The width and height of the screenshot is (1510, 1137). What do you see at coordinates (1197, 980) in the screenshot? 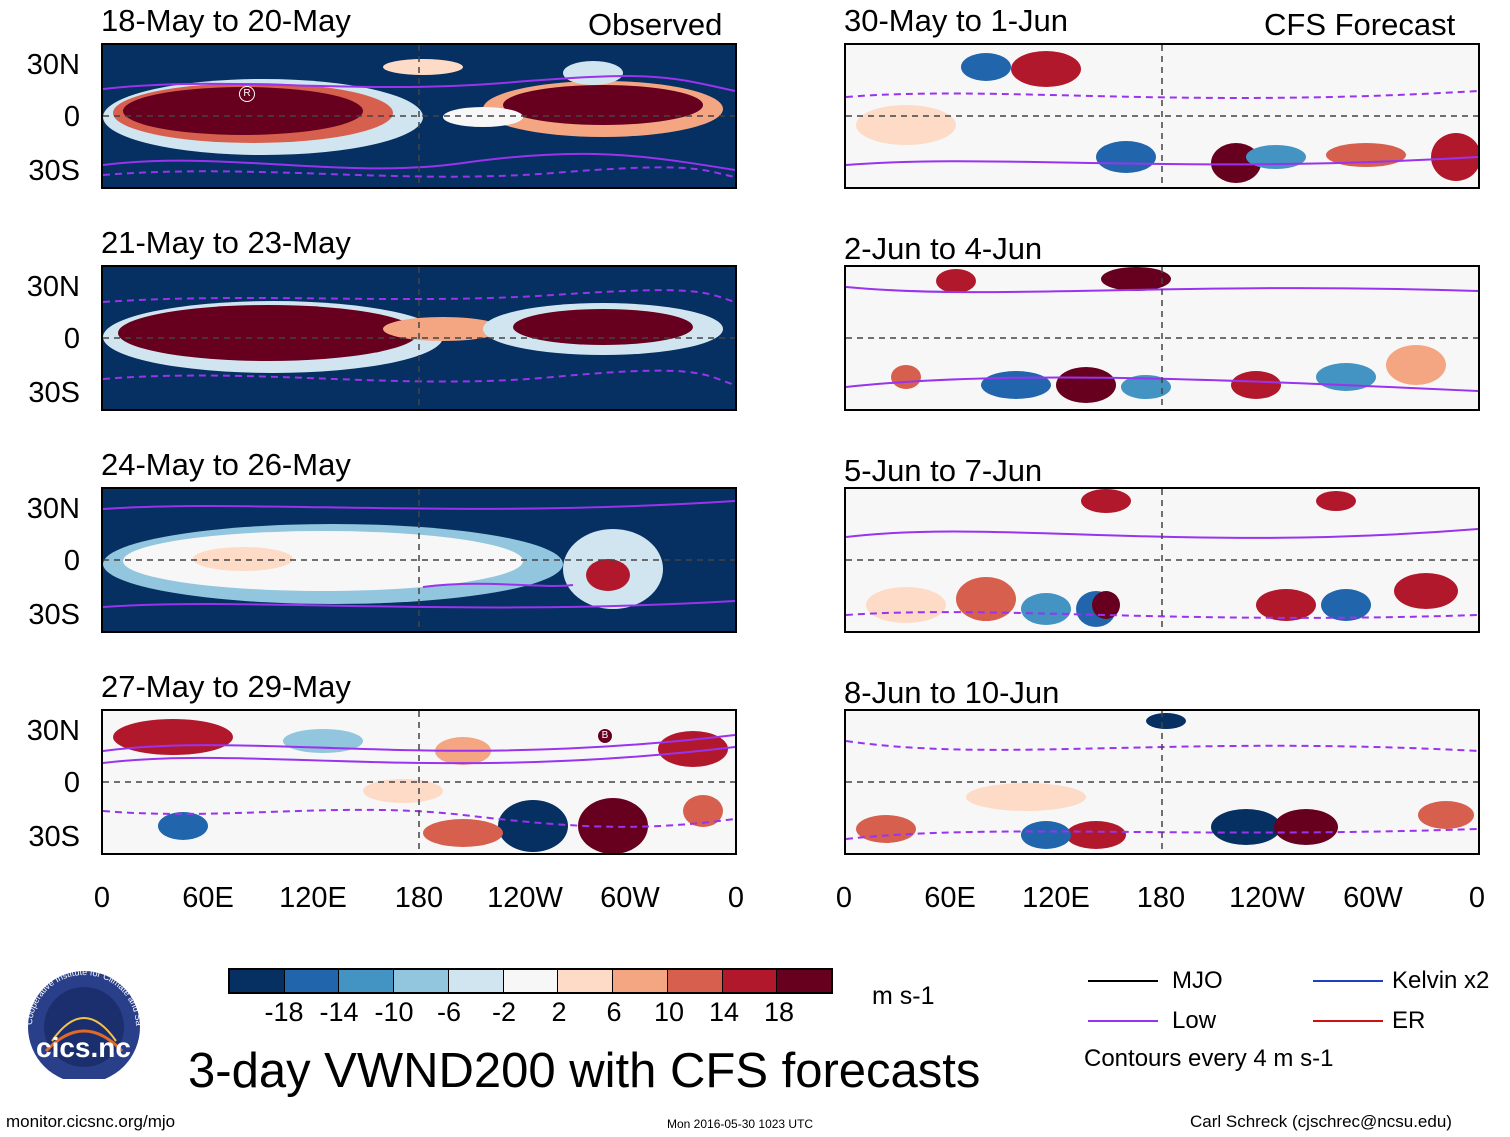
I see `legend-label-mjo: MJO` at bounding box center [1197, 980].